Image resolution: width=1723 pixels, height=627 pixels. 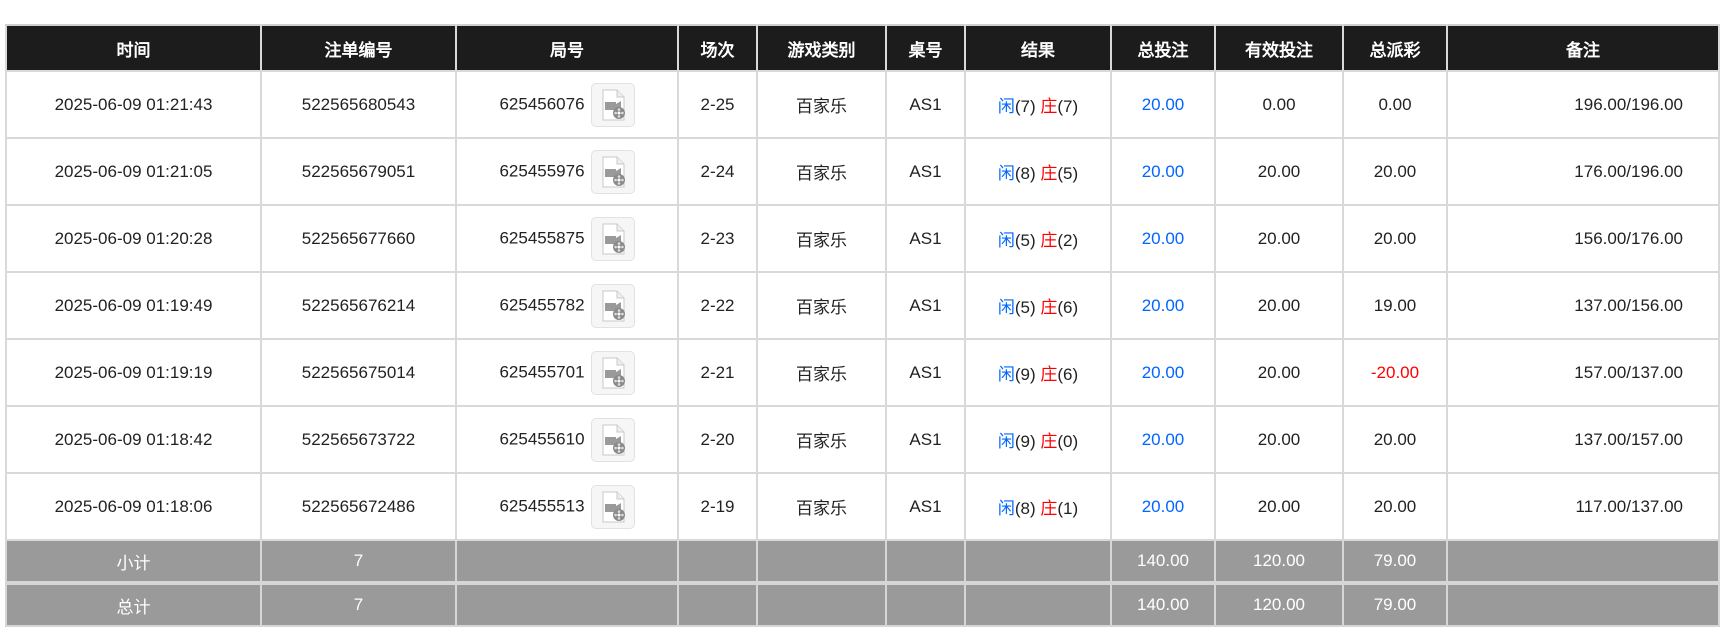 I want to click on cell-time: 2025-06-09 01:18:06, so click(x=133, y=506).